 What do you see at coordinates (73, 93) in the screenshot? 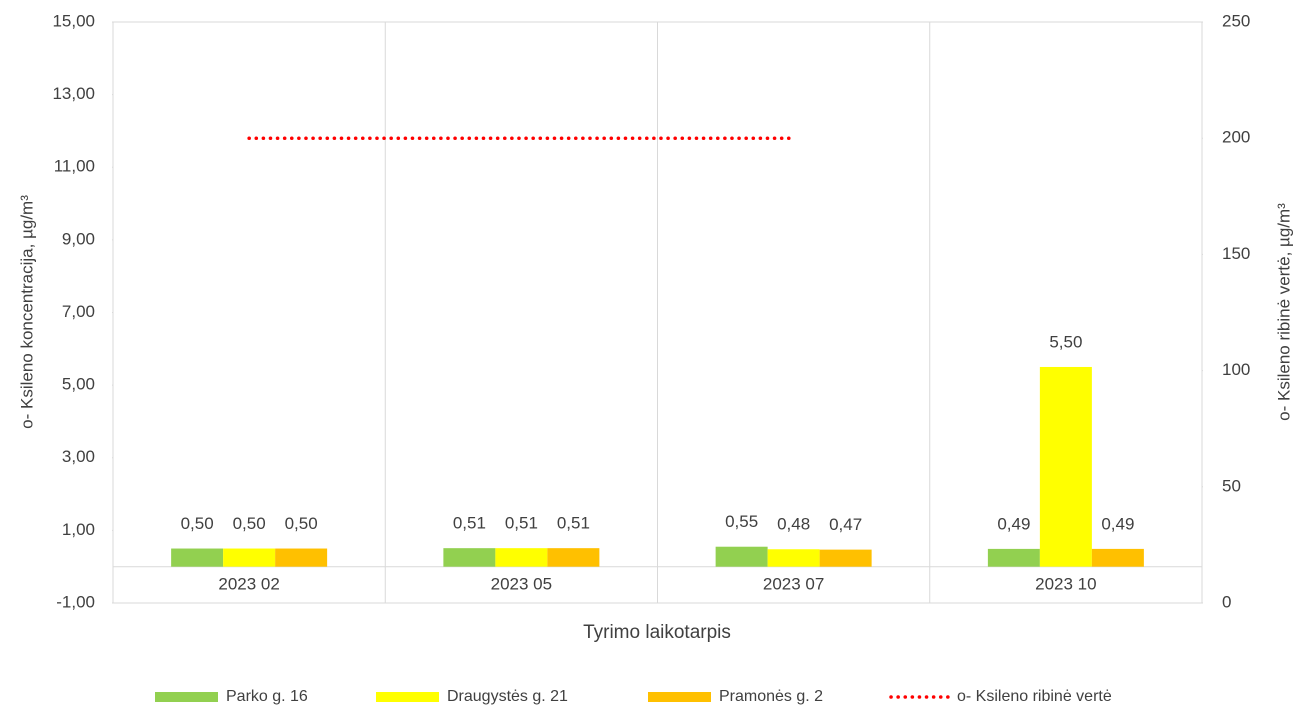
I see `y-tick-label: 13,00` at bounding box center [73, 93].